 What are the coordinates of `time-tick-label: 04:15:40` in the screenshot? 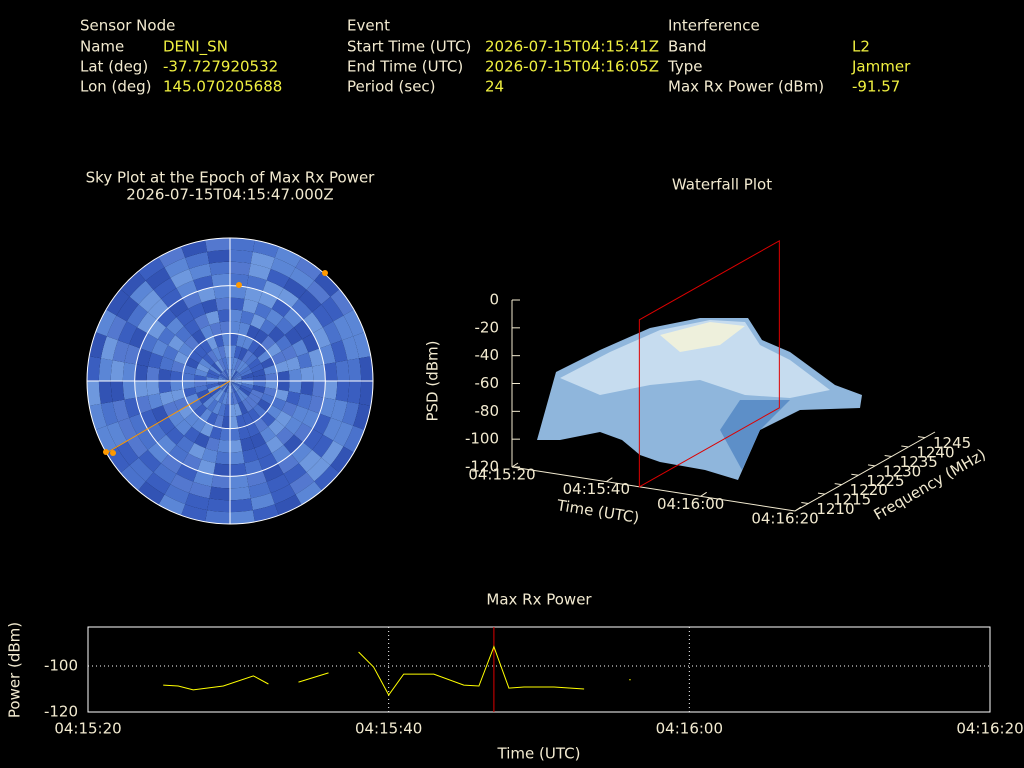 It's located at (596, 489).